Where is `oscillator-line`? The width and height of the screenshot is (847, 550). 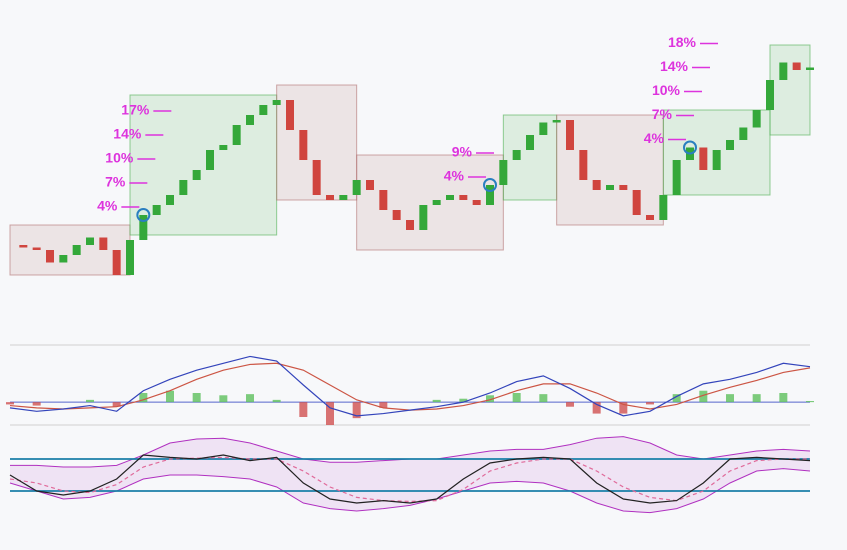
oscillator-line is located at coordinates (410, 479).